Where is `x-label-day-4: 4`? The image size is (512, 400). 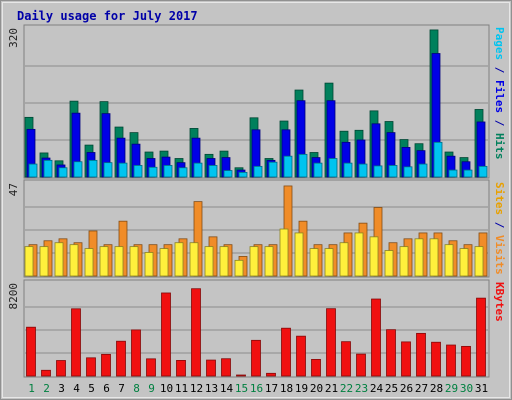
x-label-day-4: 4 is located at coordinates (76, 388).